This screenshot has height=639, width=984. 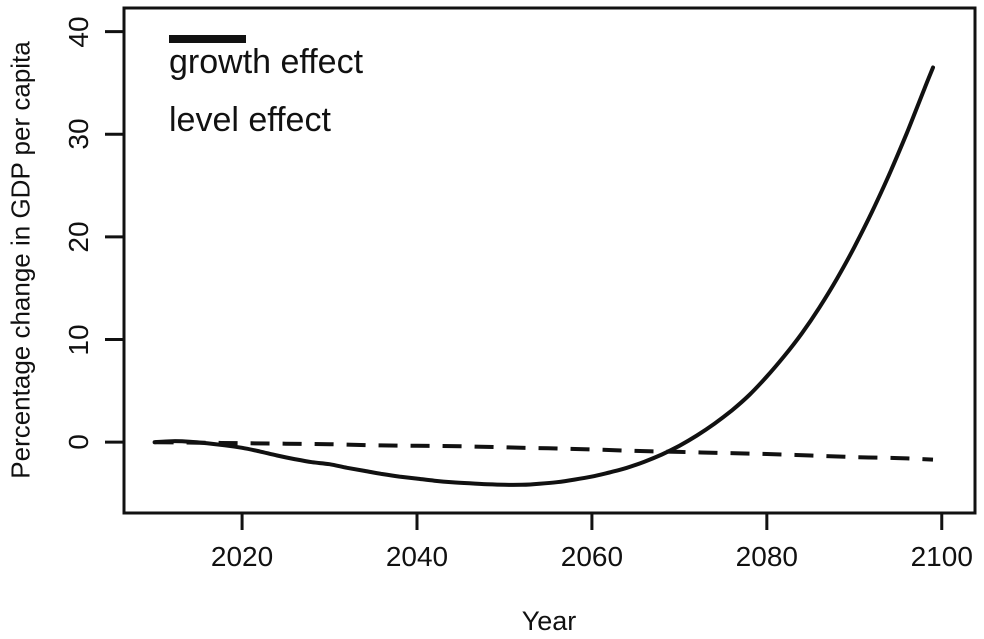 What do you see at coordinates (766, 556) in the screenshot?
I see `x-tick-label-2080: 2080` at bounding box center [766, 556].